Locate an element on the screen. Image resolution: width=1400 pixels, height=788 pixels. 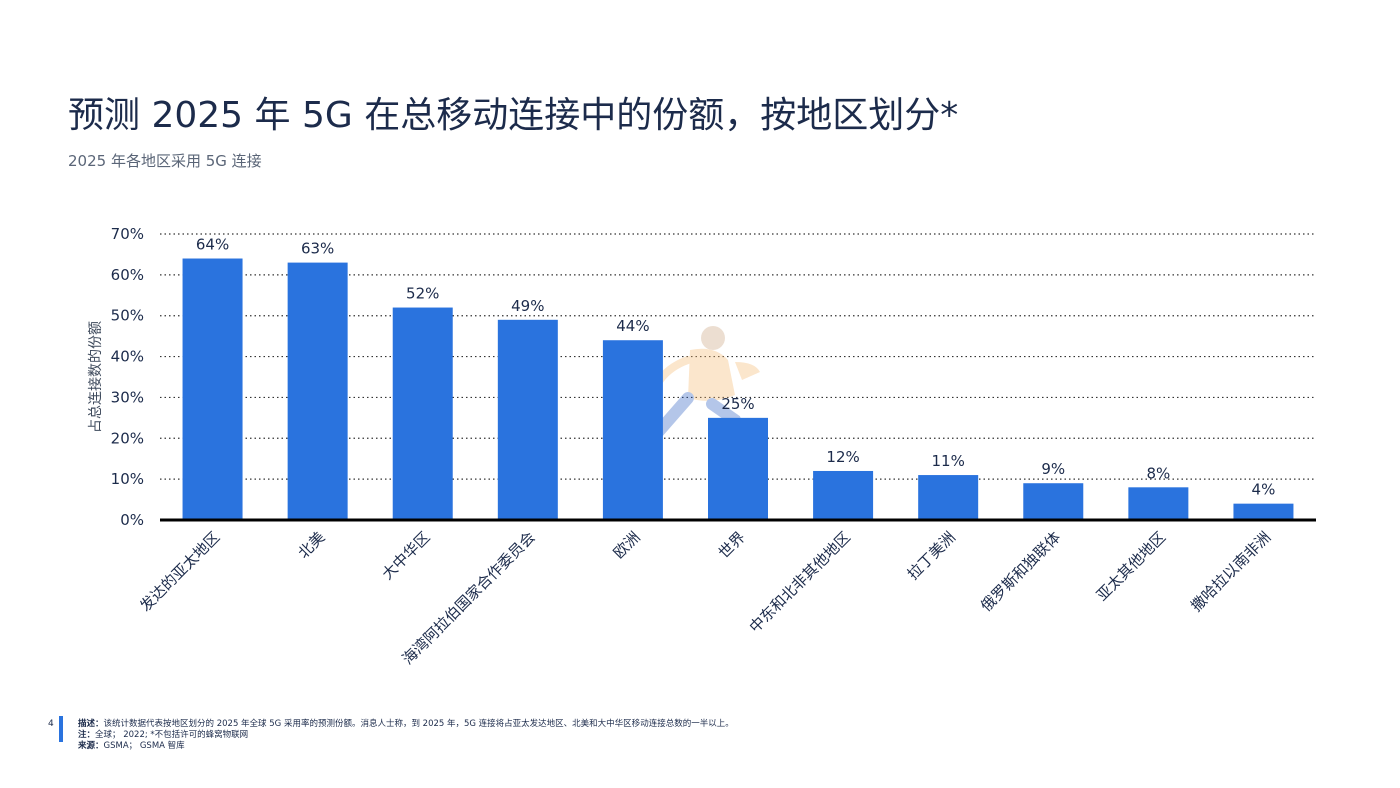
bar-value-label: 25% is located at coordinates (737, 404).